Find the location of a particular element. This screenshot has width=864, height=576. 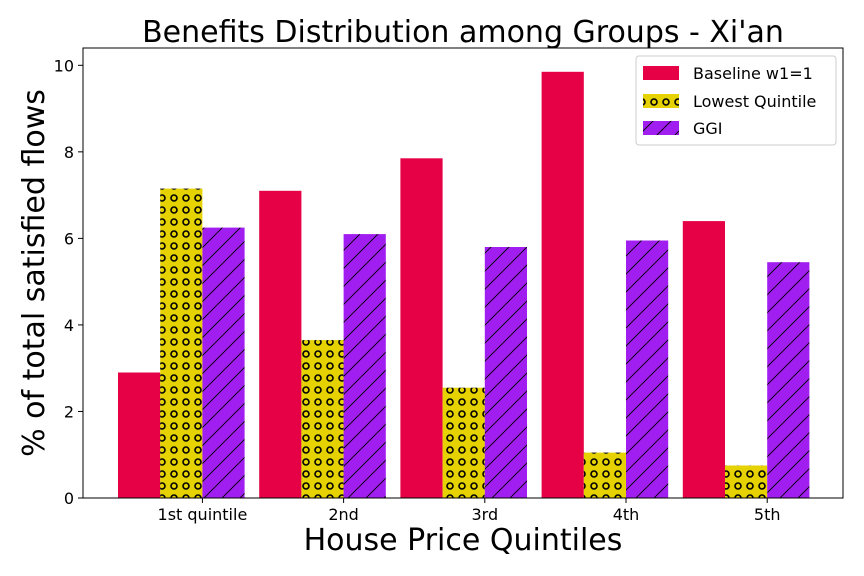

x-axis-ticks: 1st quintile 2nd 3rd 4th 5th is located at coordinates (469, 511).